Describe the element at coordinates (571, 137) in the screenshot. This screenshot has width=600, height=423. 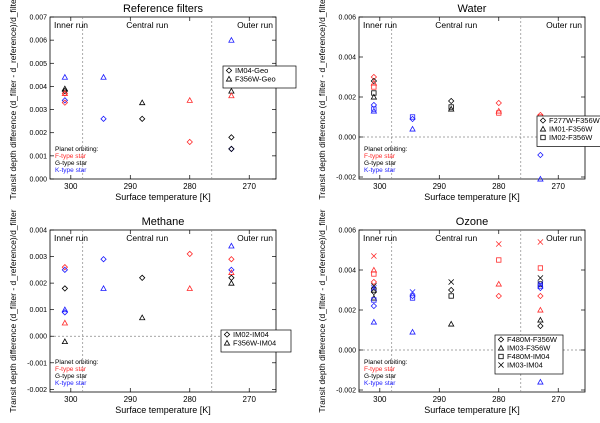
I see `series-legend-label: IM02-F356W` at that location.